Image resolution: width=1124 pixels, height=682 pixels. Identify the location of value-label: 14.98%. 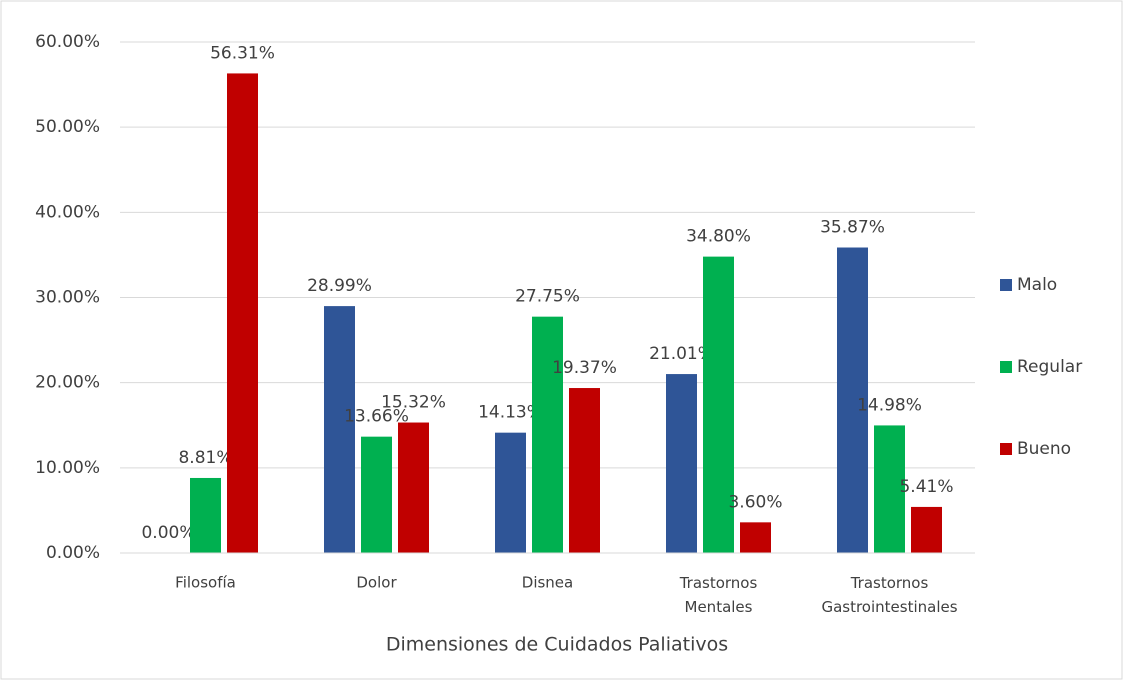
(889, 405).